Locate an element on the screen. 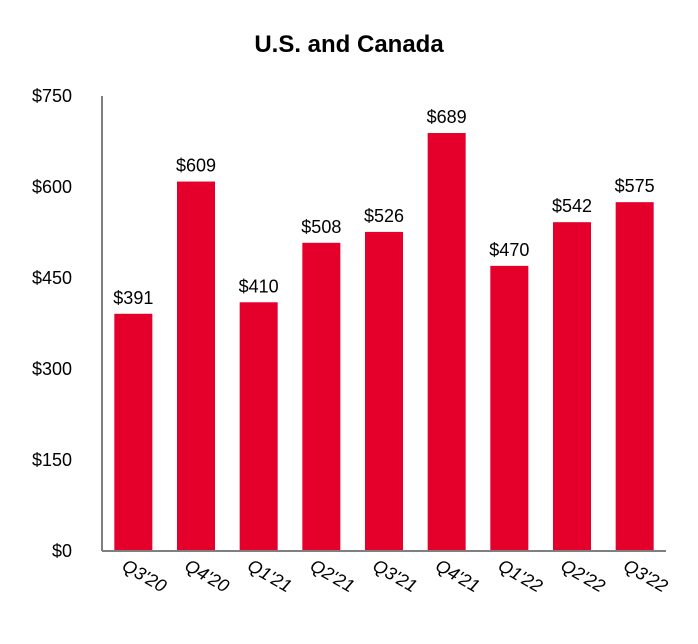 This screenshot has width=698, height=644. x-tick-label: Q3'21 is located at coordinates (394, 575).